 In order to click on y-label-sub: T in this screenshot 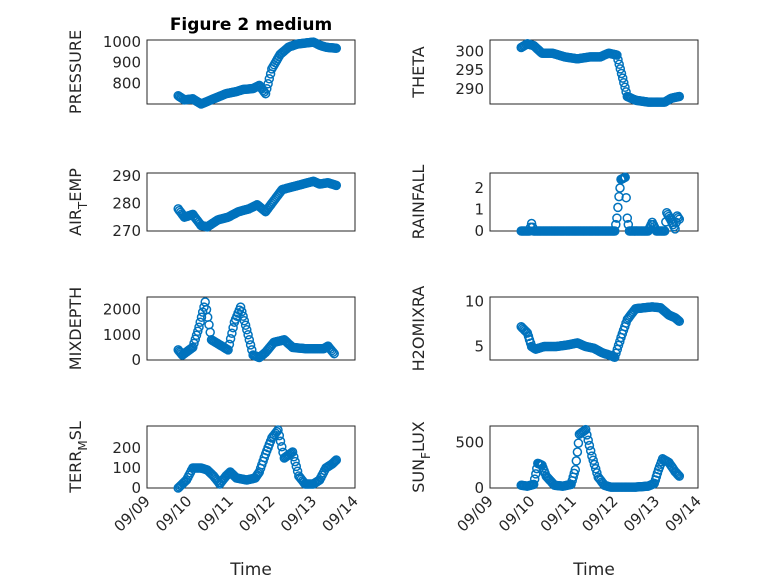, I will do `click(83, 205)`.